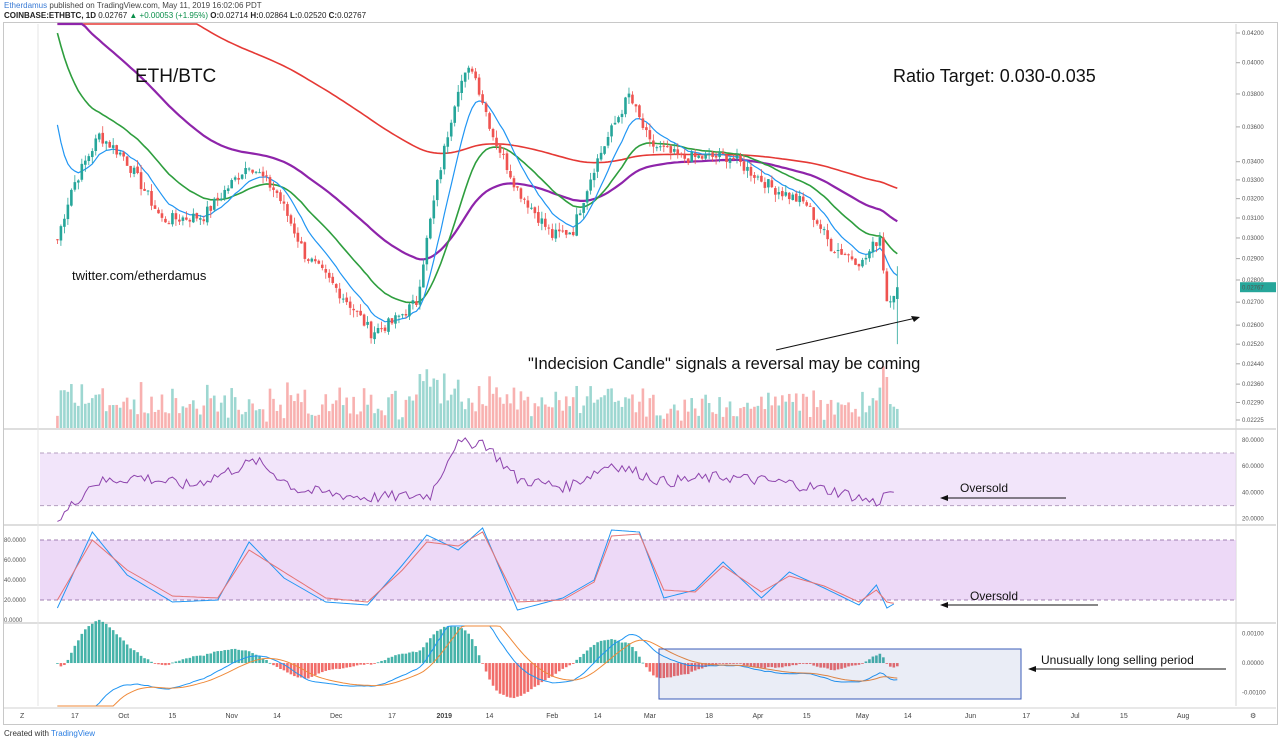 Image resolution: width=1280 pixels, height=745 pixels. I want to click on tradingview-logo-text: TradingView, so click(73, 733).